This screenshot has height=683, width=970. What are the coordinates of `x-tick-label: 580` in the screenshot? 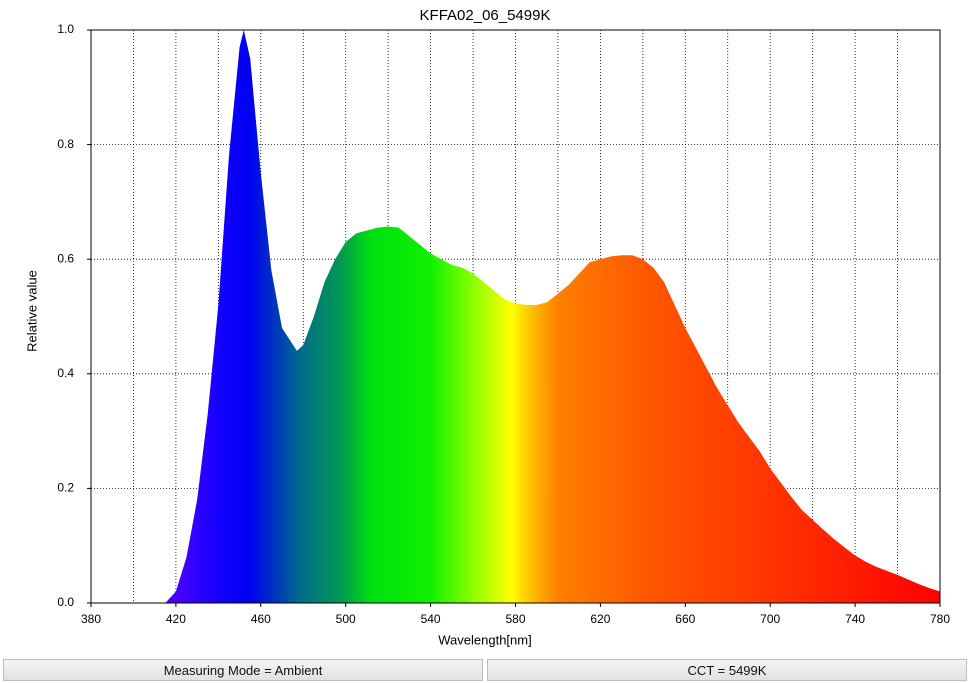 It's located at (515, 619).